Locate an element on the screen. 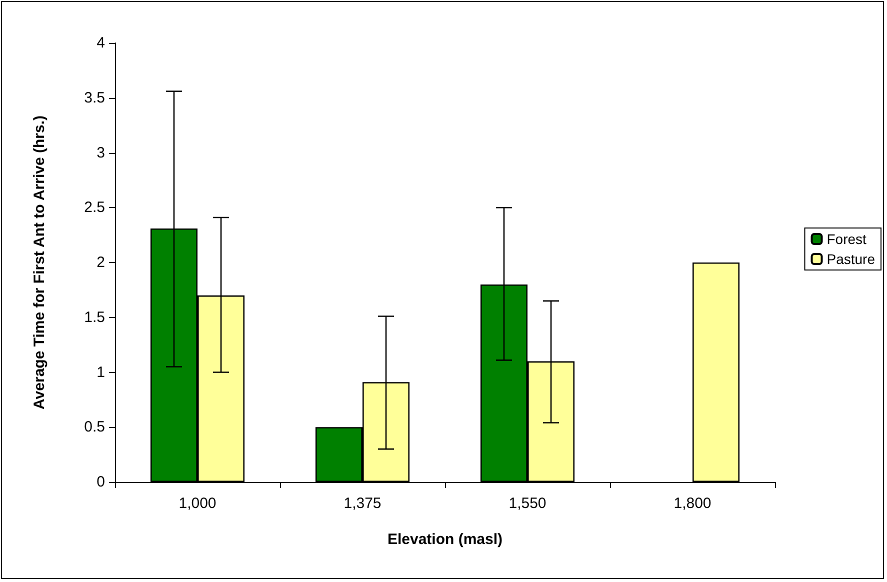 This screenshot has width=887, height=582. y-tick-label: 3 is located at coordinates (100, 153).